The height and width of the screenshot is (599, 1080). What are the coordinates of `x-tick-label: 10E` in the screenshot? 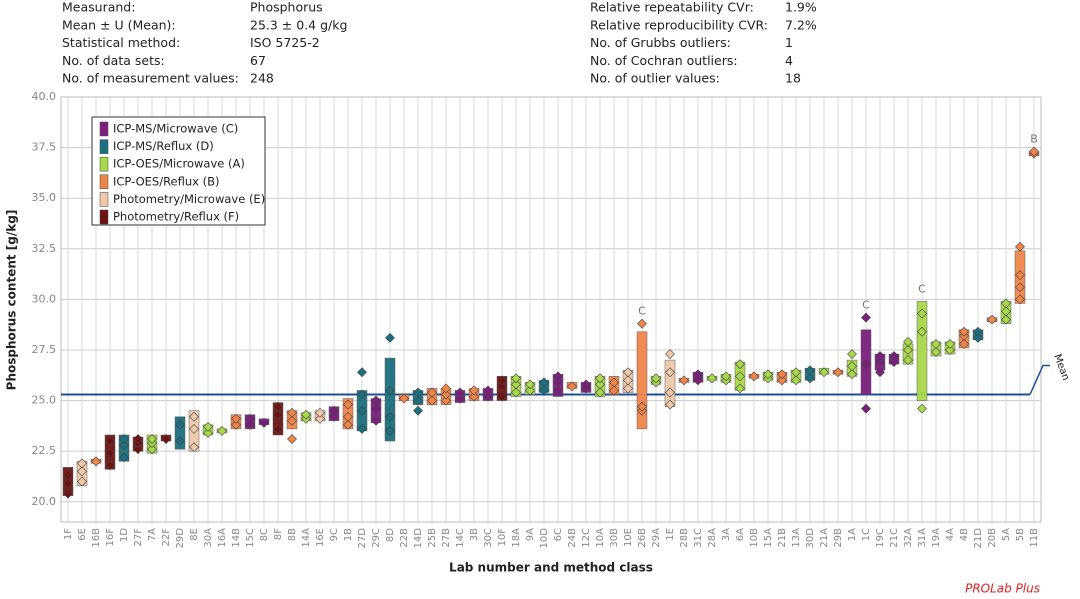 It's located at (628, 537).